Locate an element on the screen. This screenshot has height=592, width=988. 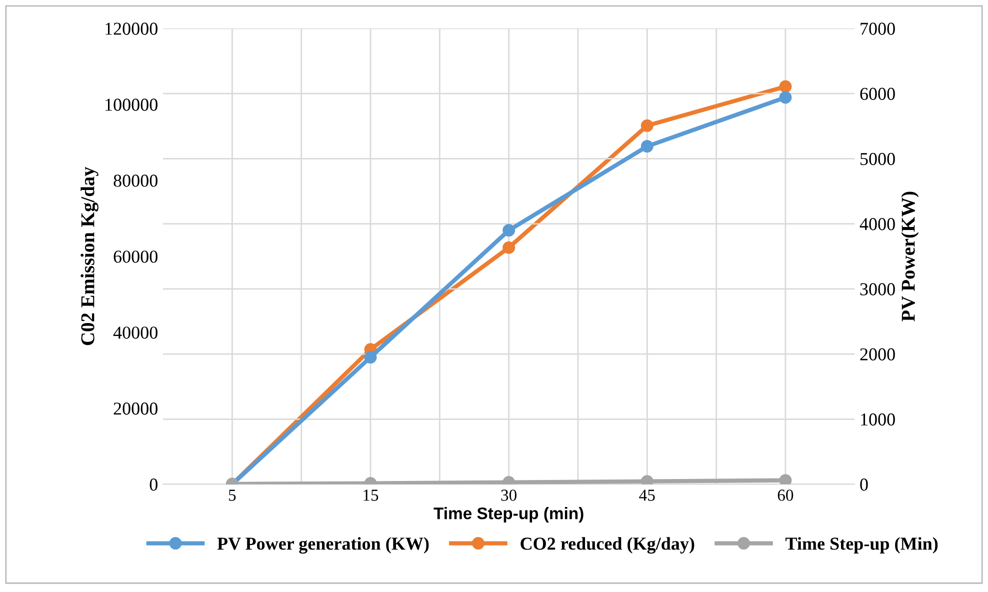
y-tick-label: 60000 is located at coordinates (136, 256).